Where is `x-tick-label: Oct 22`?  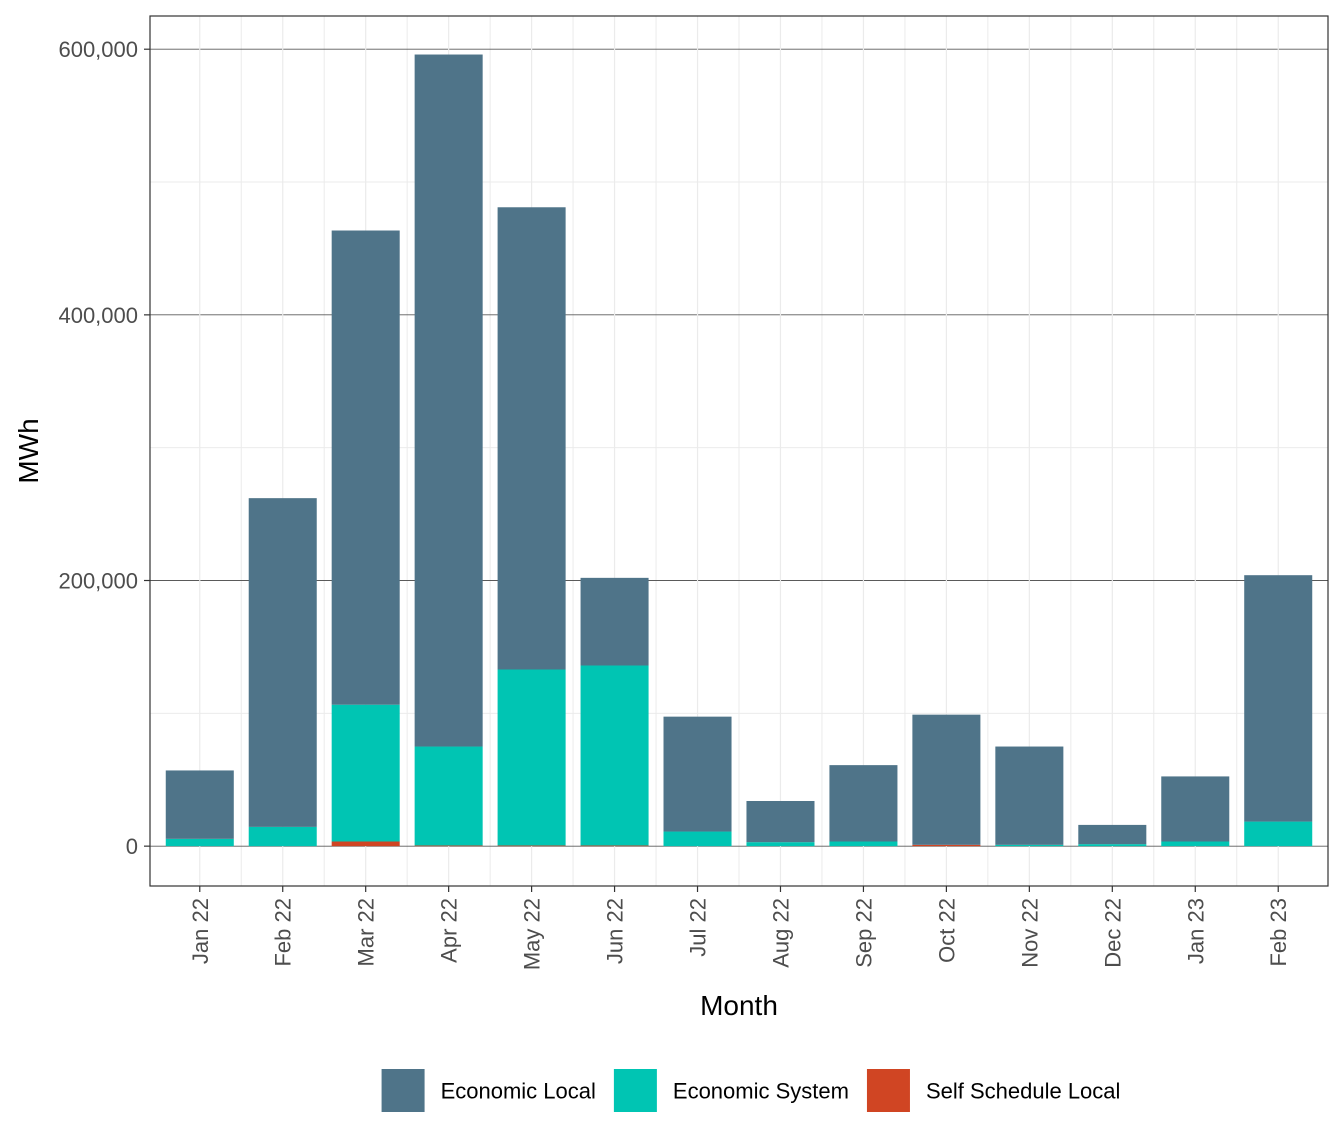
x-tick-label: Oct 22 is located at coordinates (946, 930).